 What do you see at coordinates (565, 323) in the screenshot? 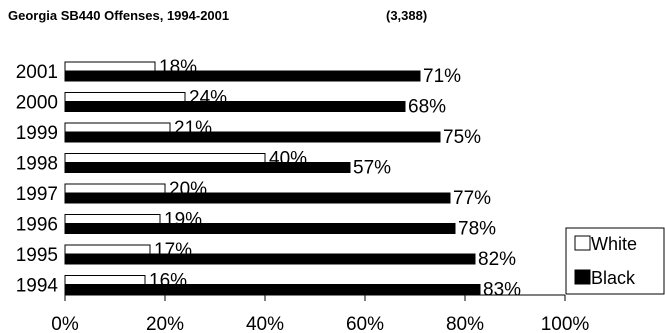
I see `x-tick-label: 100%` at bounding box center [565, 323].